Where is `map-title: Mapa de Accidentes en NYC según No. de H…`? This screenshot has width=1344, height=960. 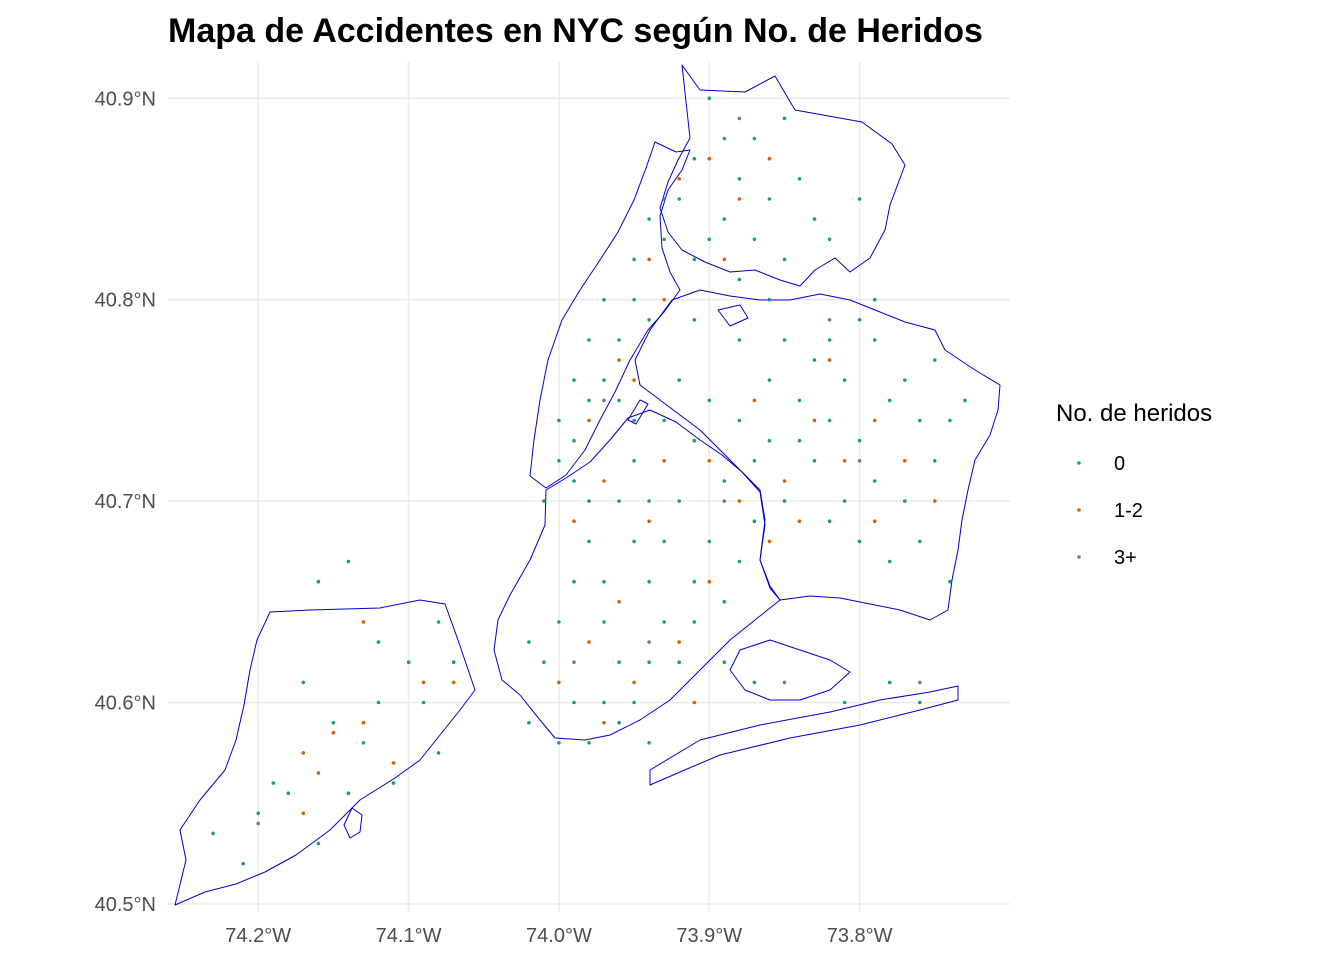
map-title: Mapa de Accidentes en NYC según No. de H… is located at coordinates (575, 31).